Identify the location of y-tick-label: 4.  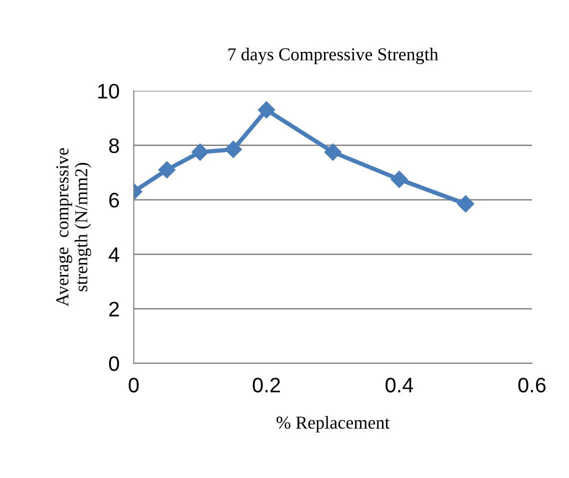
(114, 255).